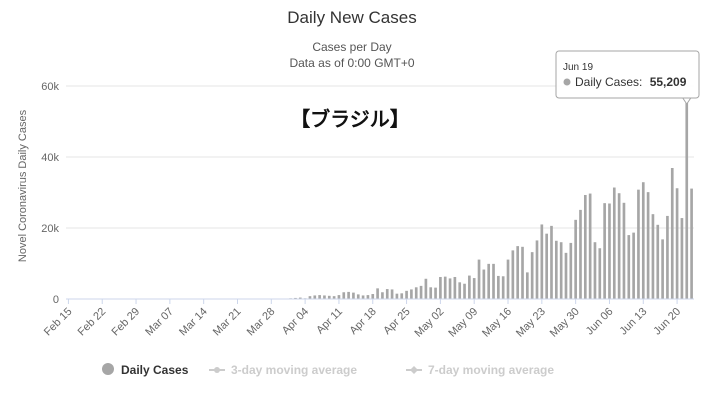 This screenshot has height=400, width=703. Describe the element at coordinates (686, 101) in the screenshot. I see `tooltip-pointer` at that location.